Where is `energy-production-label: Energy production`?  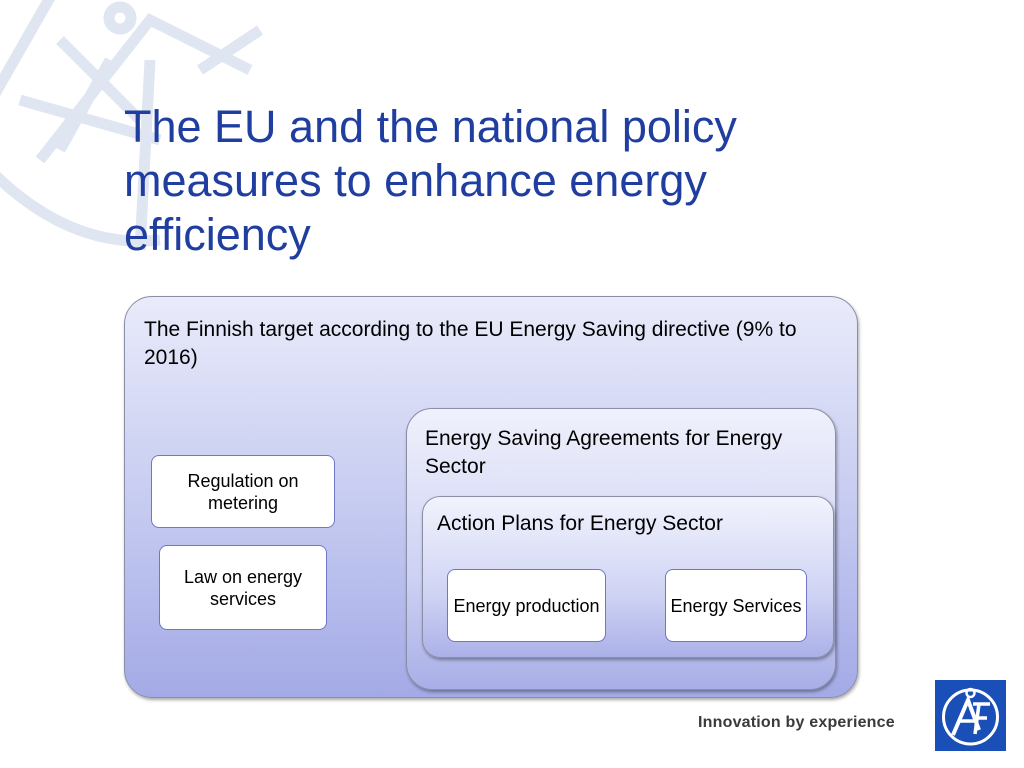
energy-production-label: Energy production is located at coordinates (526, 605).